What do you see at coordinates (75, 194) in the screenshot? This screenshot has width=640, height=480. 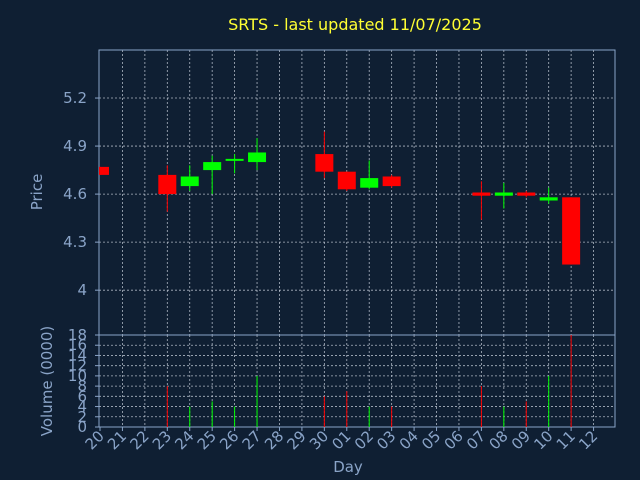 I see `price-tick-label: 4.6` at bounding box center [75, 194].